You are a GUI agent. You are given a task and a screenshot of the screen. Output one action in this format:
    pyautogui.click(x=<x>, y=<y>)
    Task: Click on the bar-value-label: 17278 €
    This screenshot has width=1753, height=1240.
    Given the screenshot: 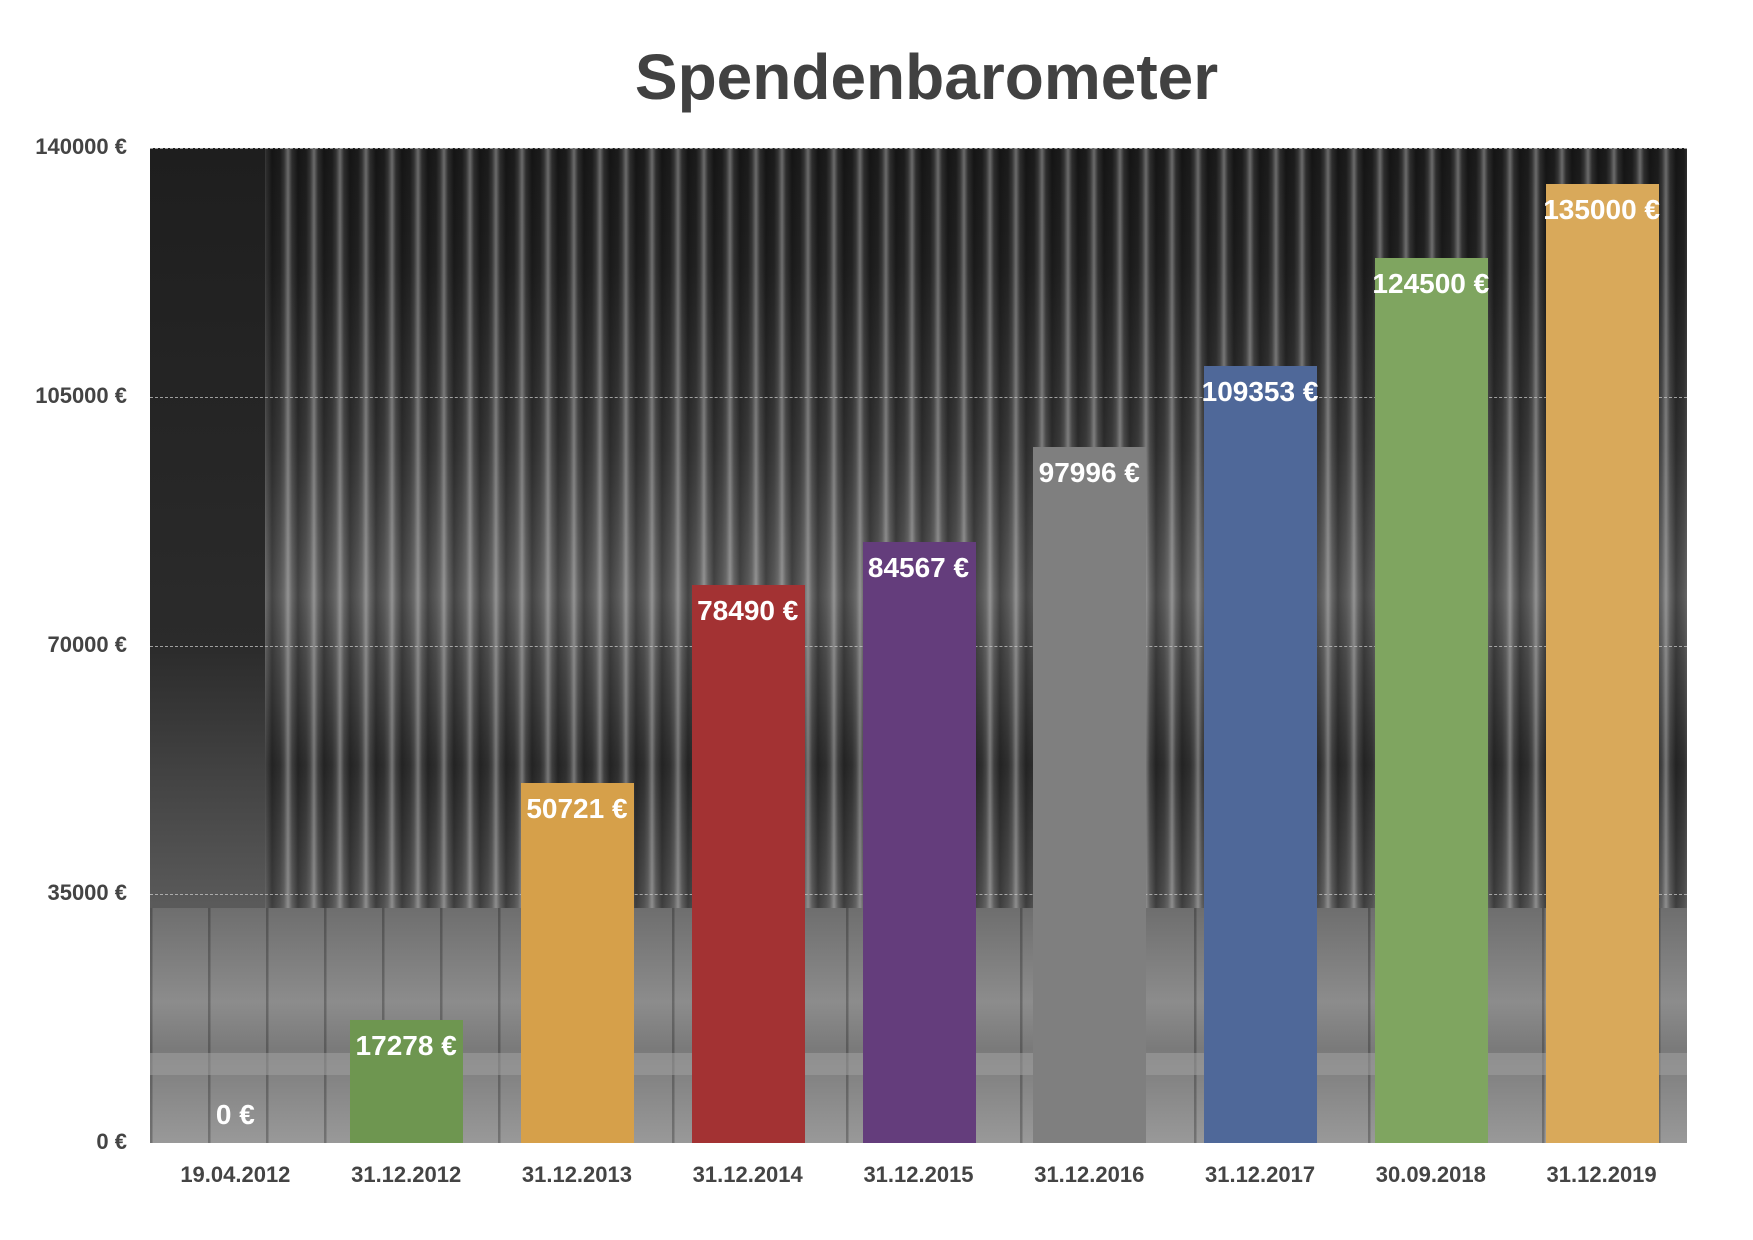 What is the action you would take?
    pyautogui.click(x=406, y=1046)
    